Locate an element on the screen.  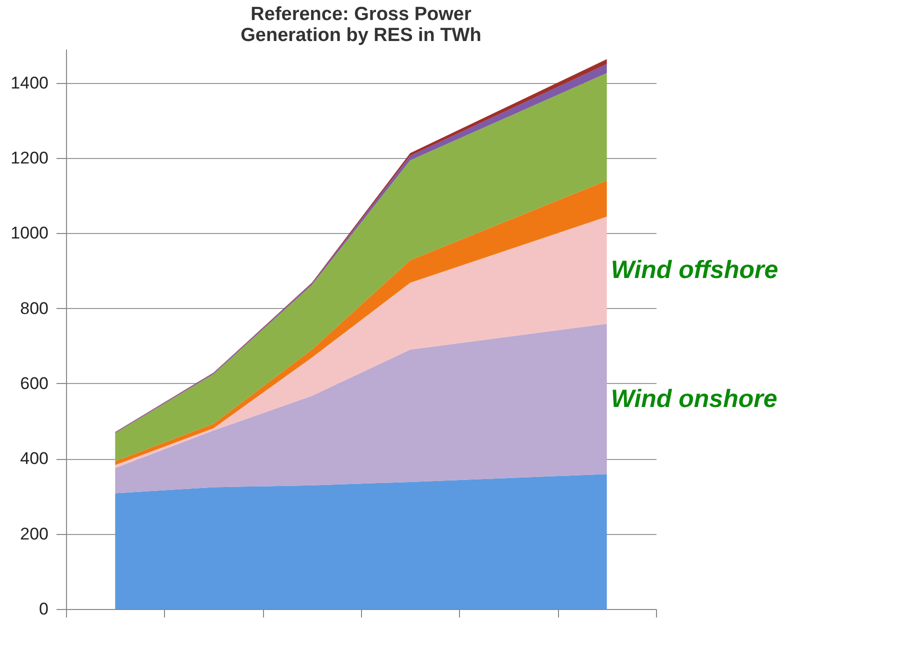
y-tick-label: 0 is located at coordinates (43, 609).